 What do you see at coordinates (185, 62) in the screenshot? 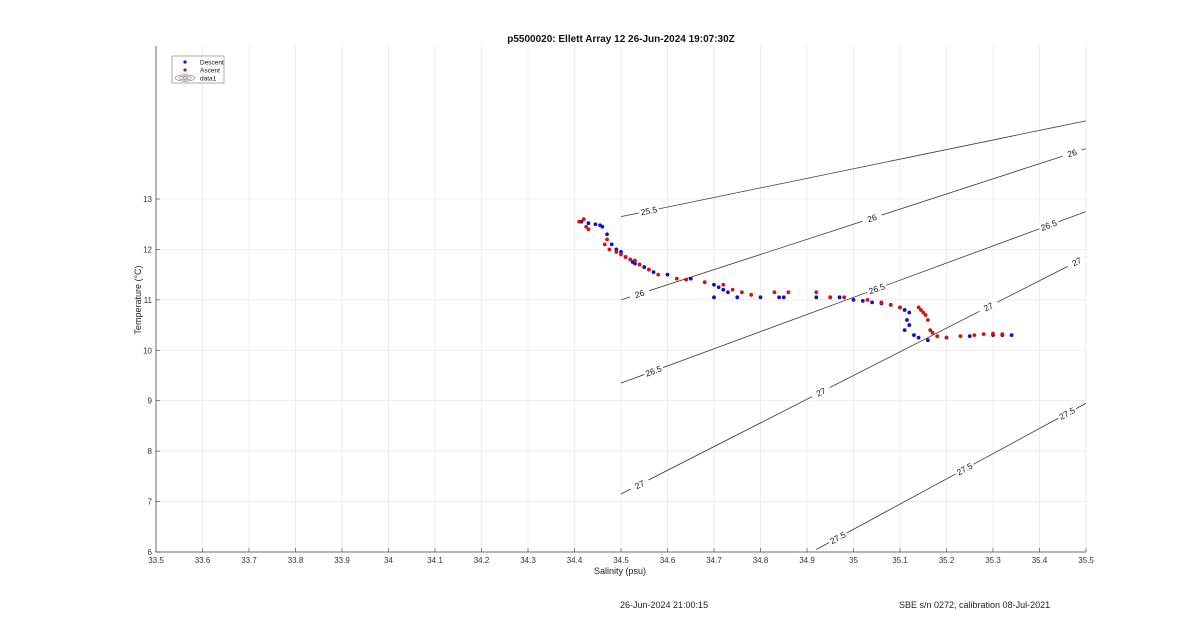
I see `legend-marker-descent` at bounding box center [185, 62].